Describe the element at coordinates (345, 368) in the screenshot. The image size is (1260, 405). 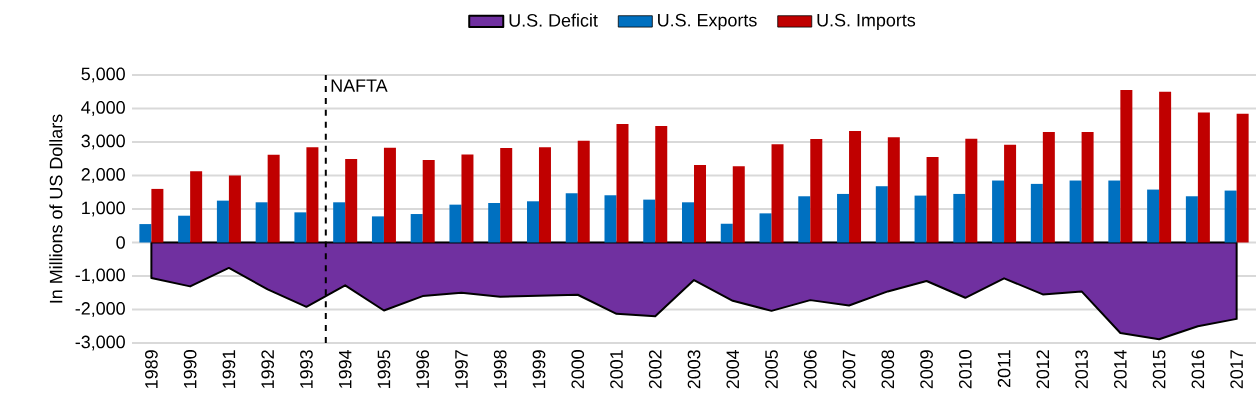
I see `x-tick-label: 1994` at that location.